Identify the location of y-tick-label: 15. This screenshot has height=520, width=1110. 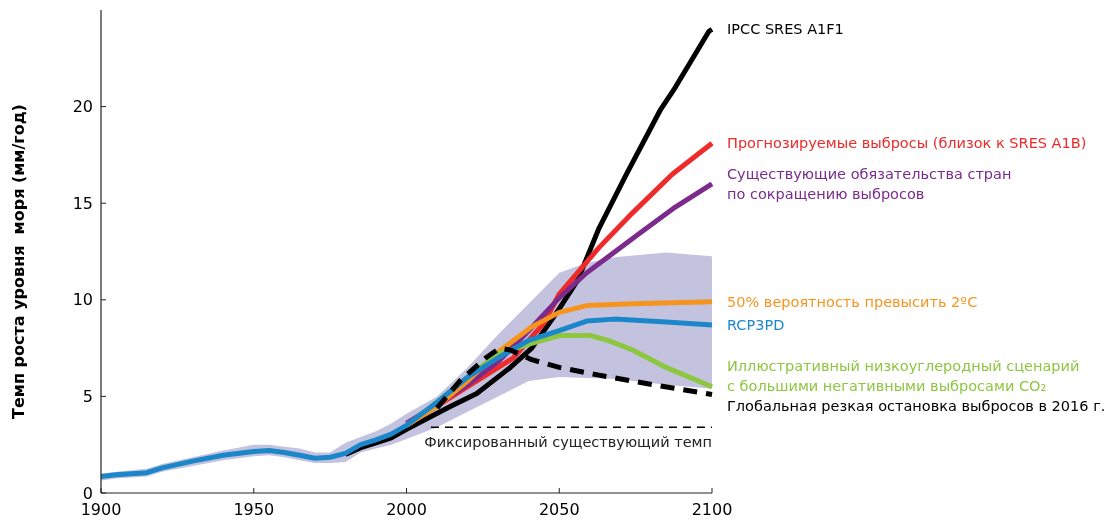
(82, 203).